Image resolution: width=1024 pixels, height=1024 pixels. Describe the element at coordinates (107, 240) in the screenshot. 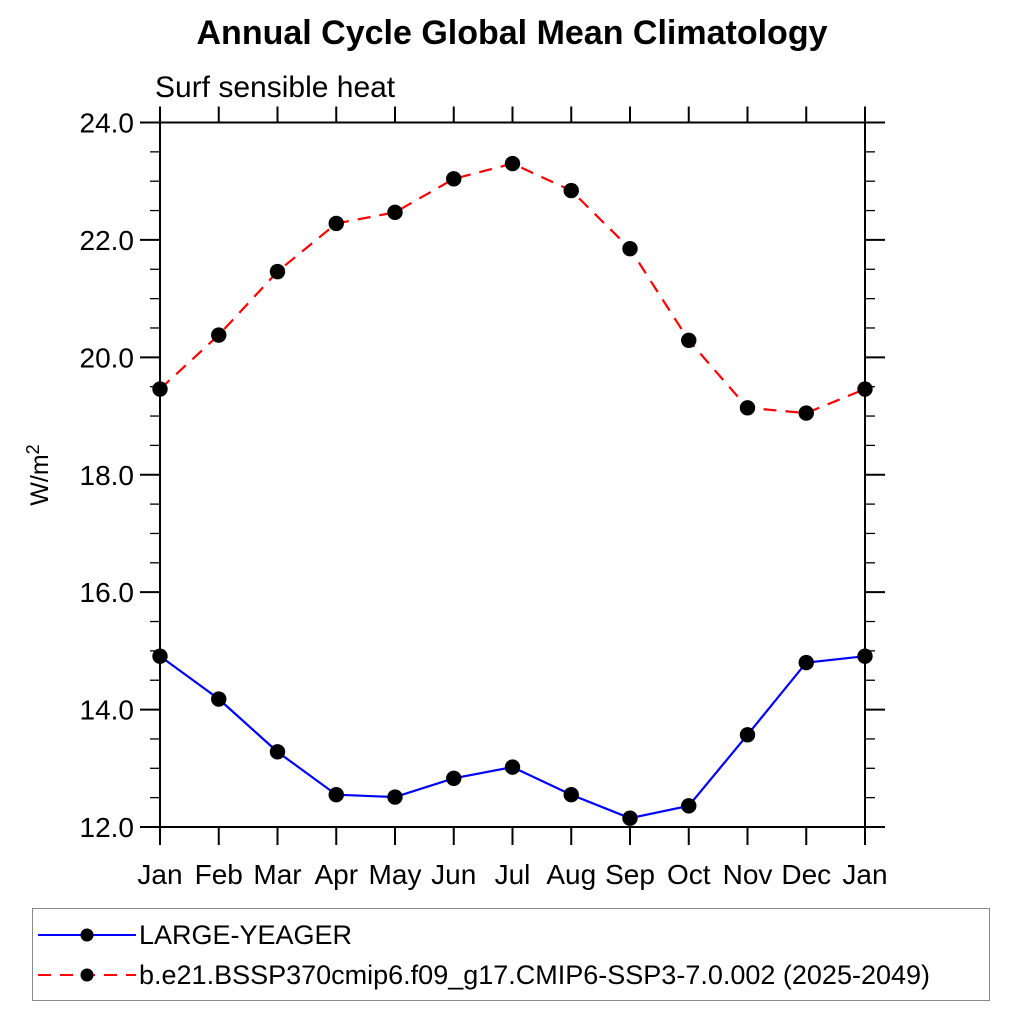

I see `y-tick-label: 22.0` at that location.